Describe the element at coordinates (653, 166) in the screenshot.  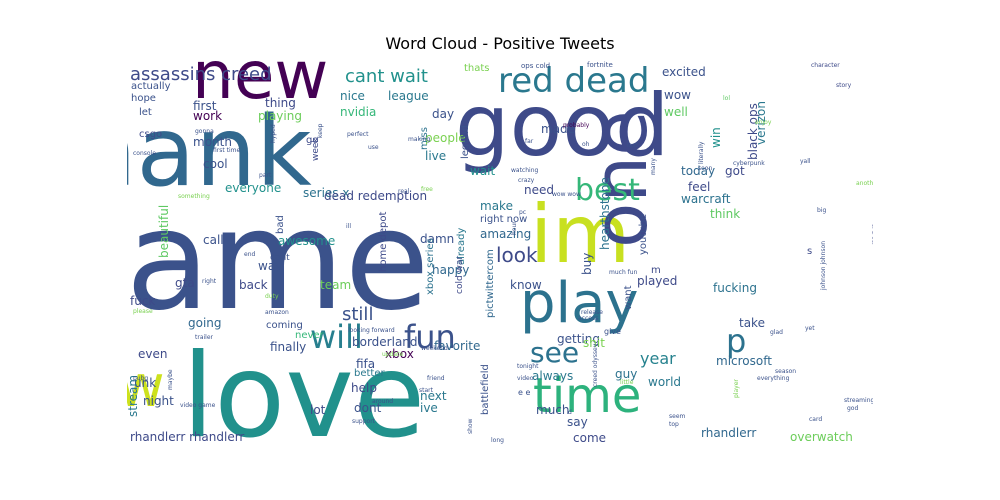
I see `word-many: many` at that location.